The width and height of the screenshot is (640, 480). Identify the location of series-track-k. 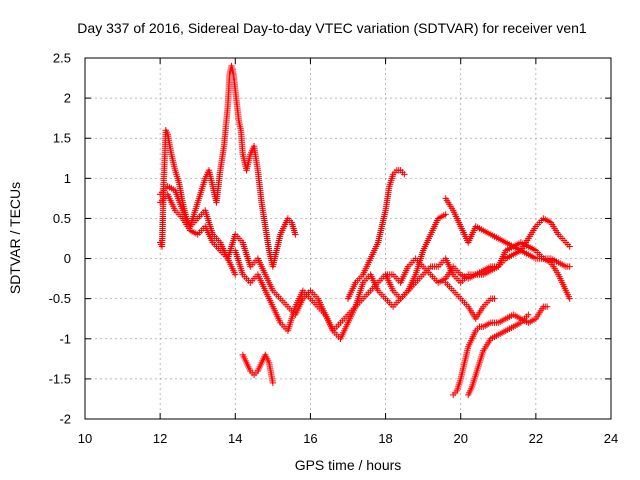
(197, 234).